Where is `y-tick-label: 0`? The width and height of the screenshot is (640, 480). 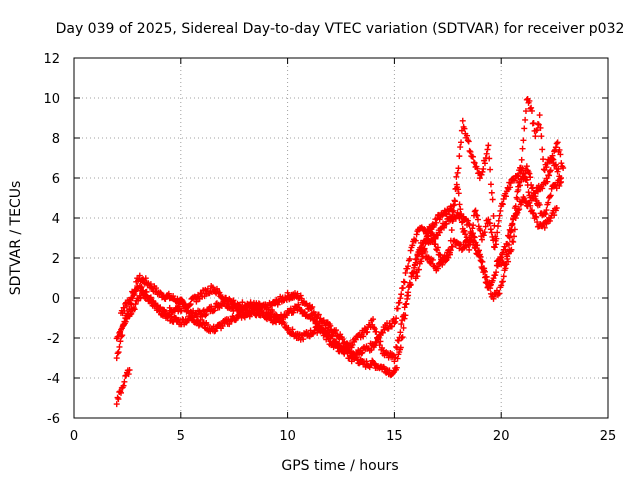 y-tick-label: 0 is located at coordinates (56, 299).